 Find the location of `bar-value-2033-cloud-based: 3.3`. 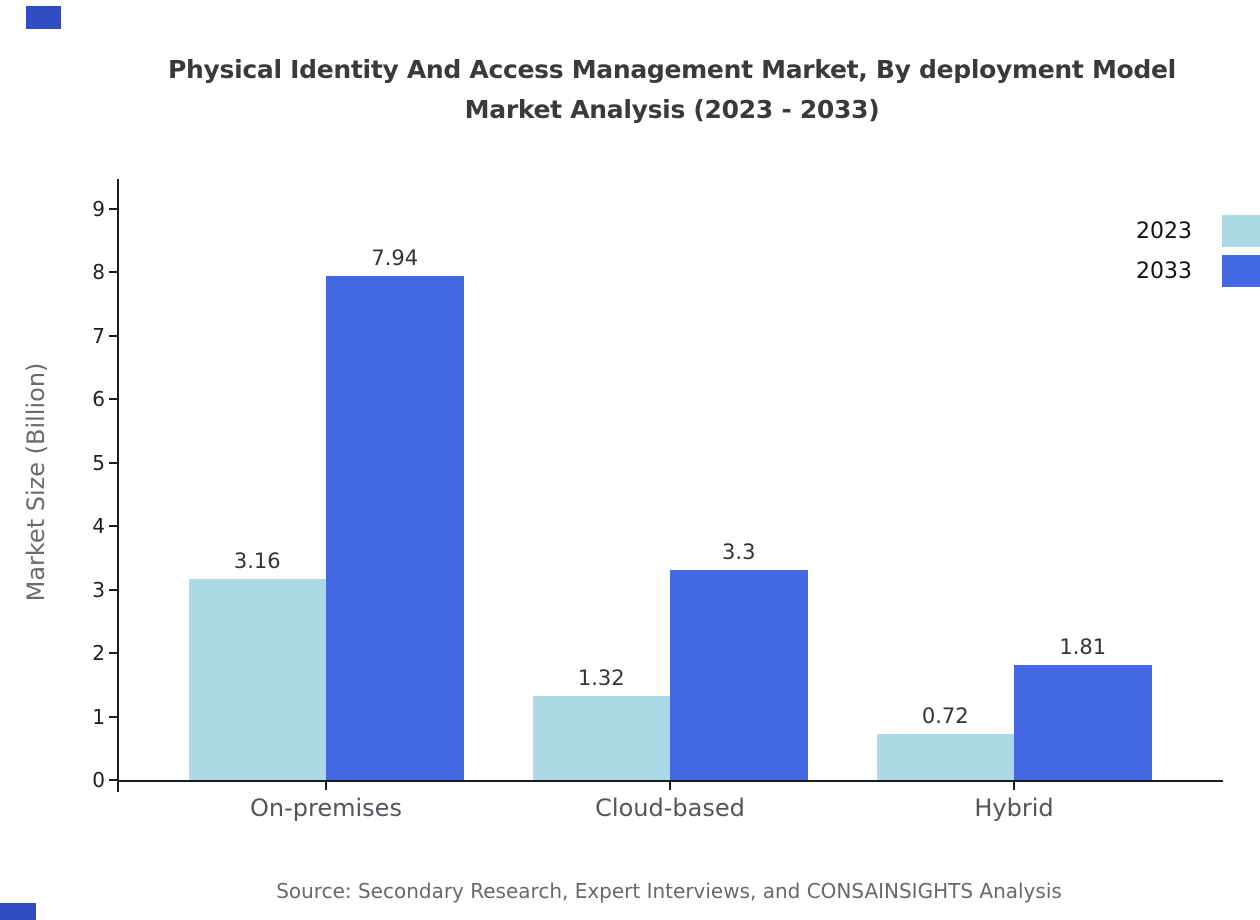

bar-value-2033-cloud-based: 3.3 is located at coordinates (739, 552).